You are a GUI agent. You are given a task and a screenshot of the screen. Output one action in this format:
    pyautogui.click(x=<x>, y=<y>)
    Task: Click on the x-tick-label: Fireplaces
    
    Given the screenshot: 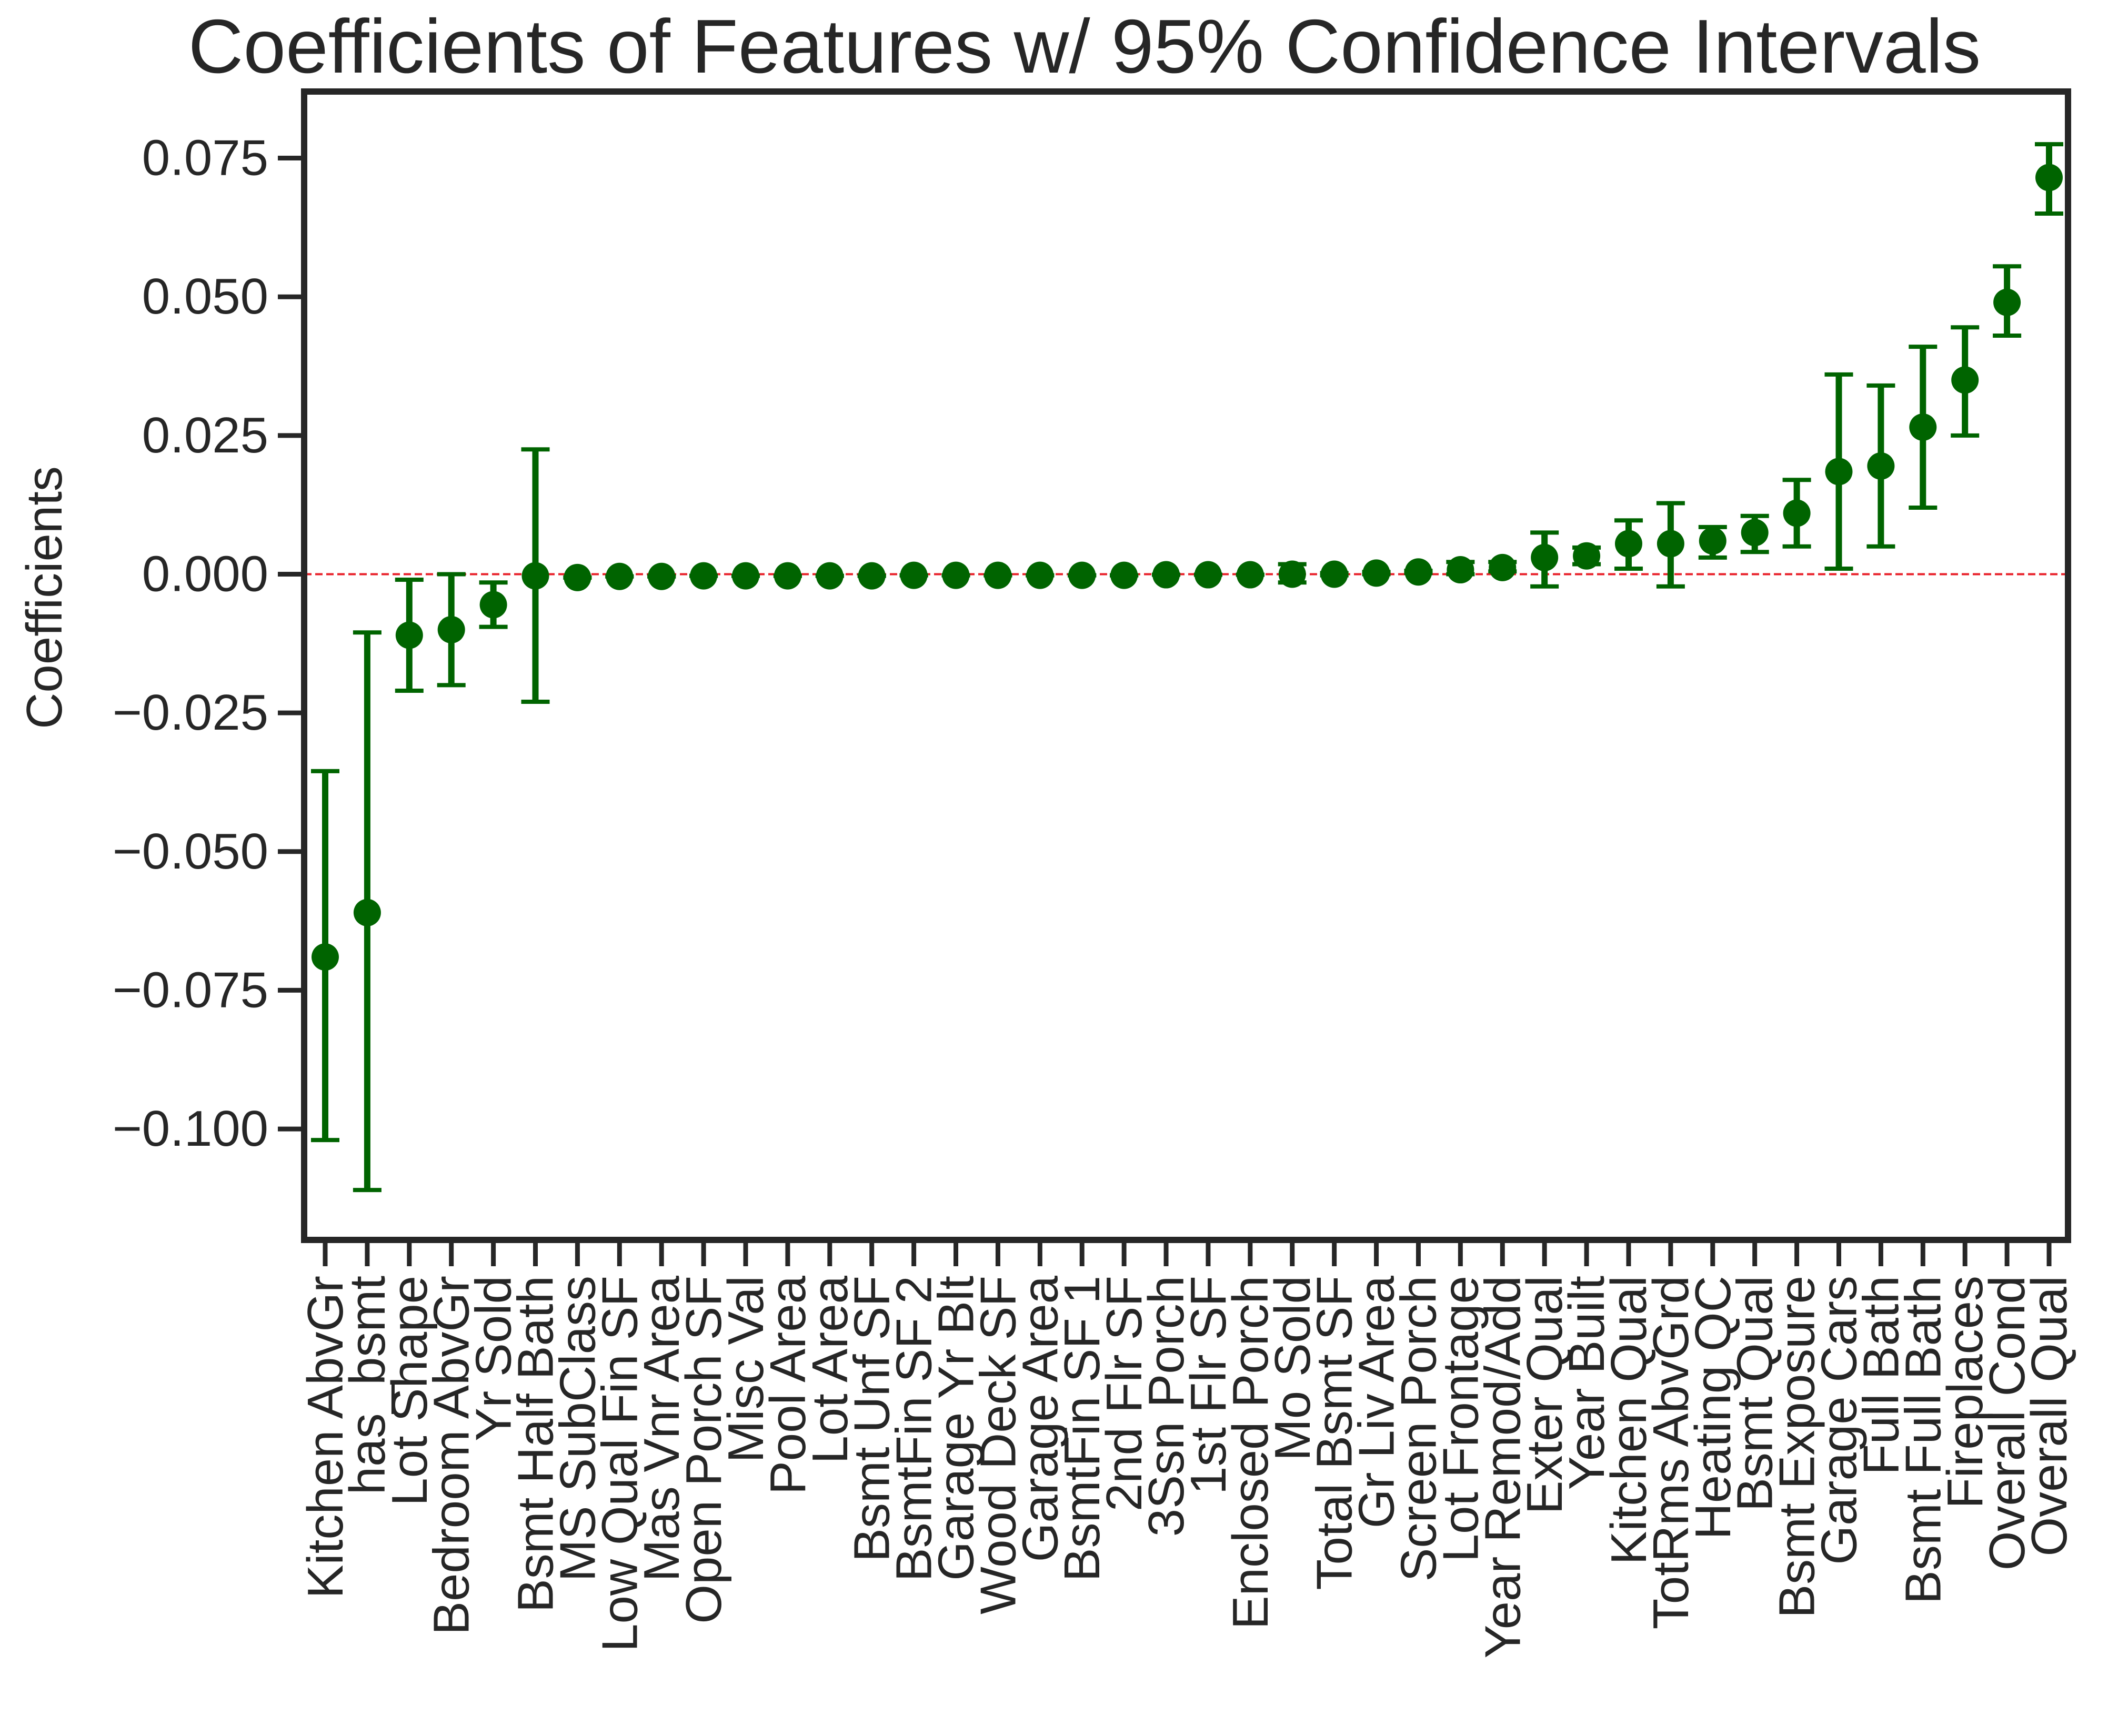 What is the action you would take?
    pyautogui.click(x=1965, y=1392)
    